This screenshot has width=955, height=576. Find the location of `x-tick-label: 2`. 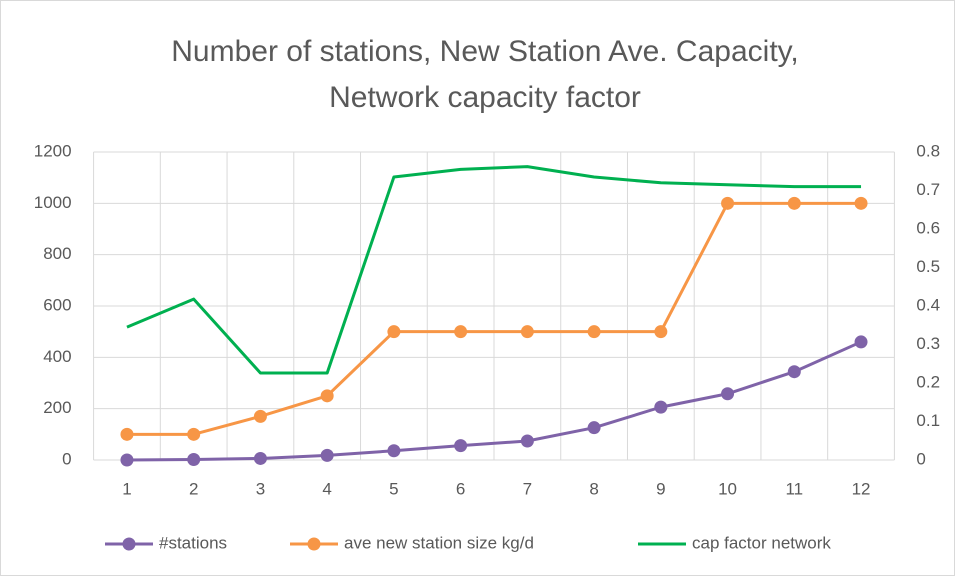

x-tick-label: 2 is located at coordinates (193, 488).